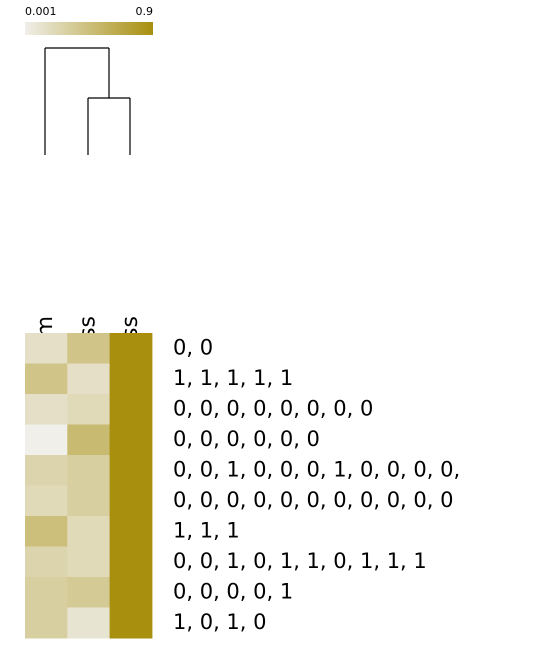  I want to click on row-label: 0, 0, 1, 0, 0, 0, 1, 0, 0, 0, 0,, so click(316, 469).